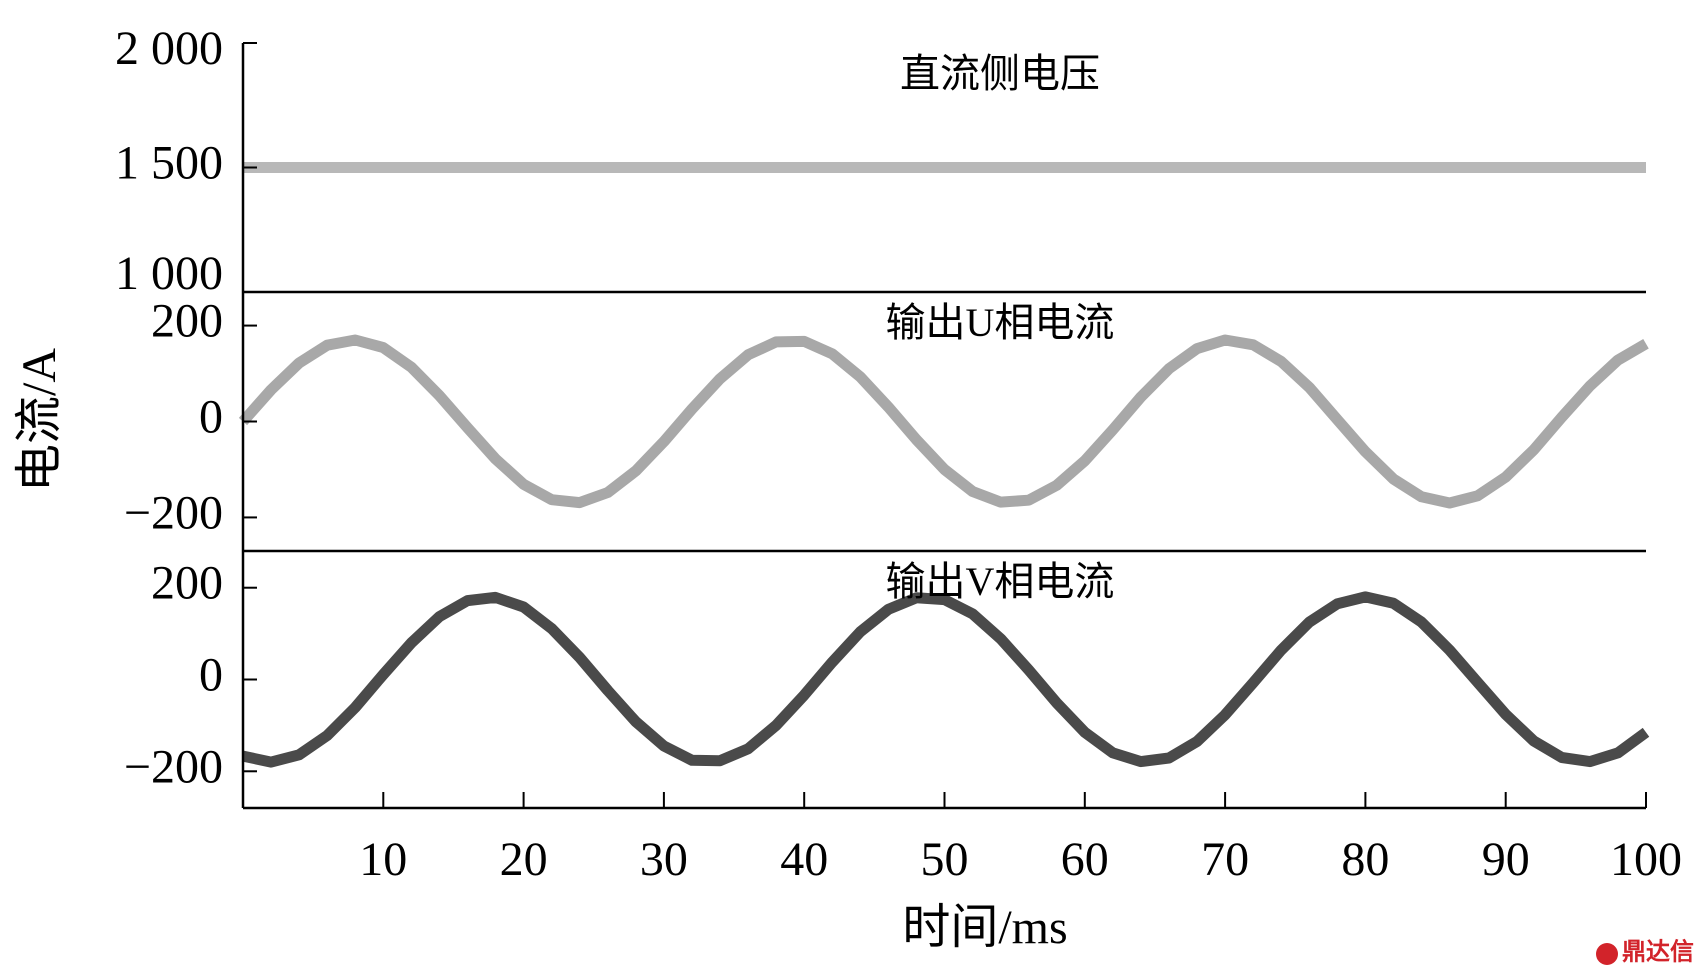  Describe the element at coordinates (1000, 581) in the screenshot. I see `panel-title: 输出V相电流` at that location.